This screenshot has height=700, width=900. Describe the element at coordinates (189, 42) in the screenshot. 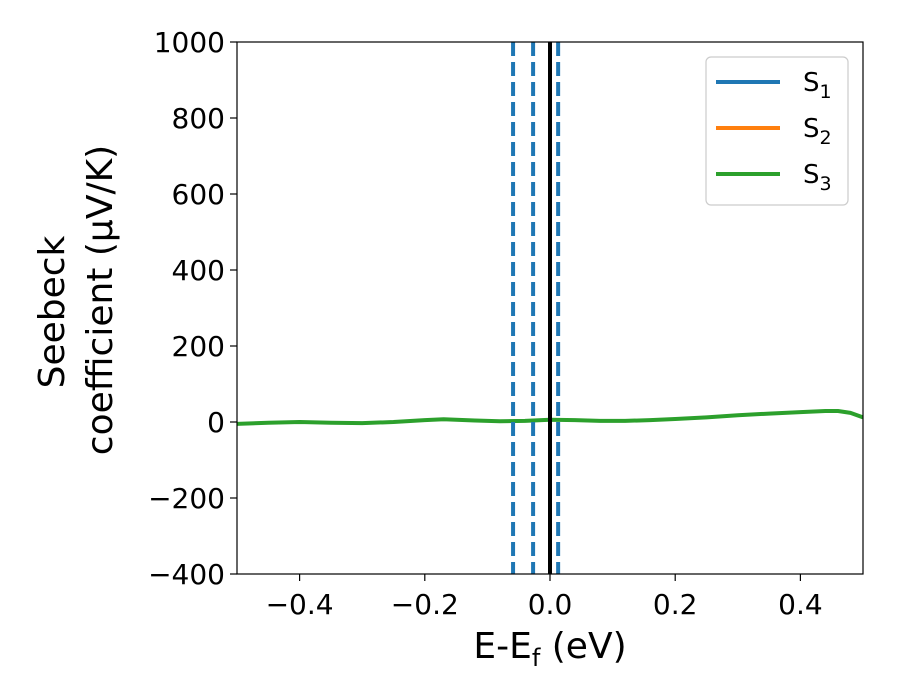

I see `y-tick-label: 1000` at that location.